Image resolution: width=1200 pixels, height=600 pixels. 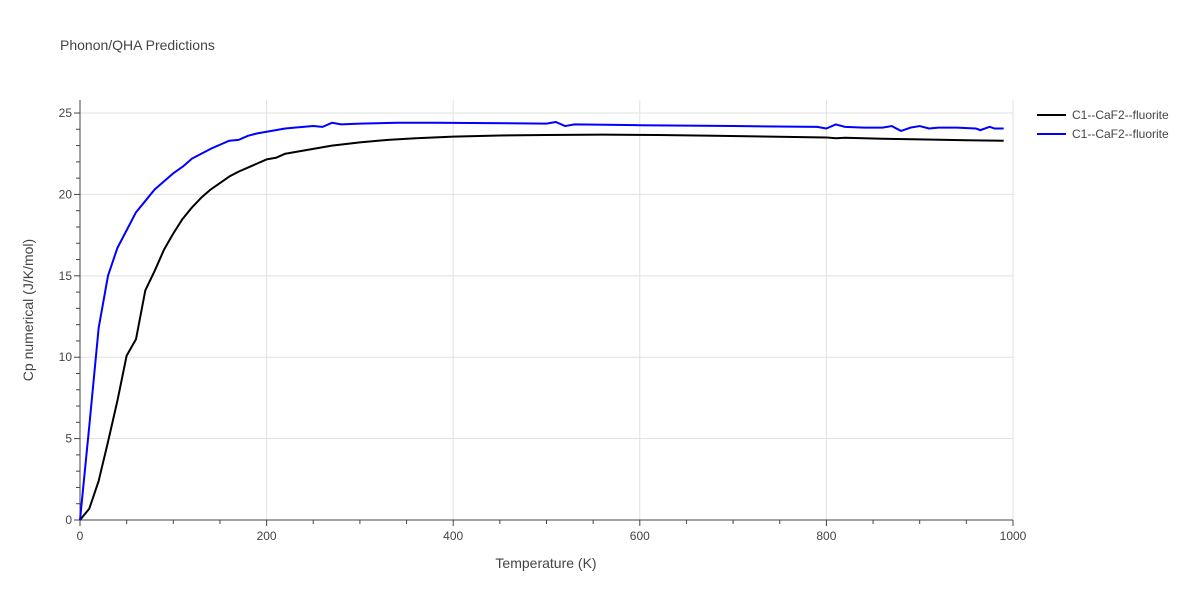 I want to click on y-tick-label: 5, so click(x=68, y=439).